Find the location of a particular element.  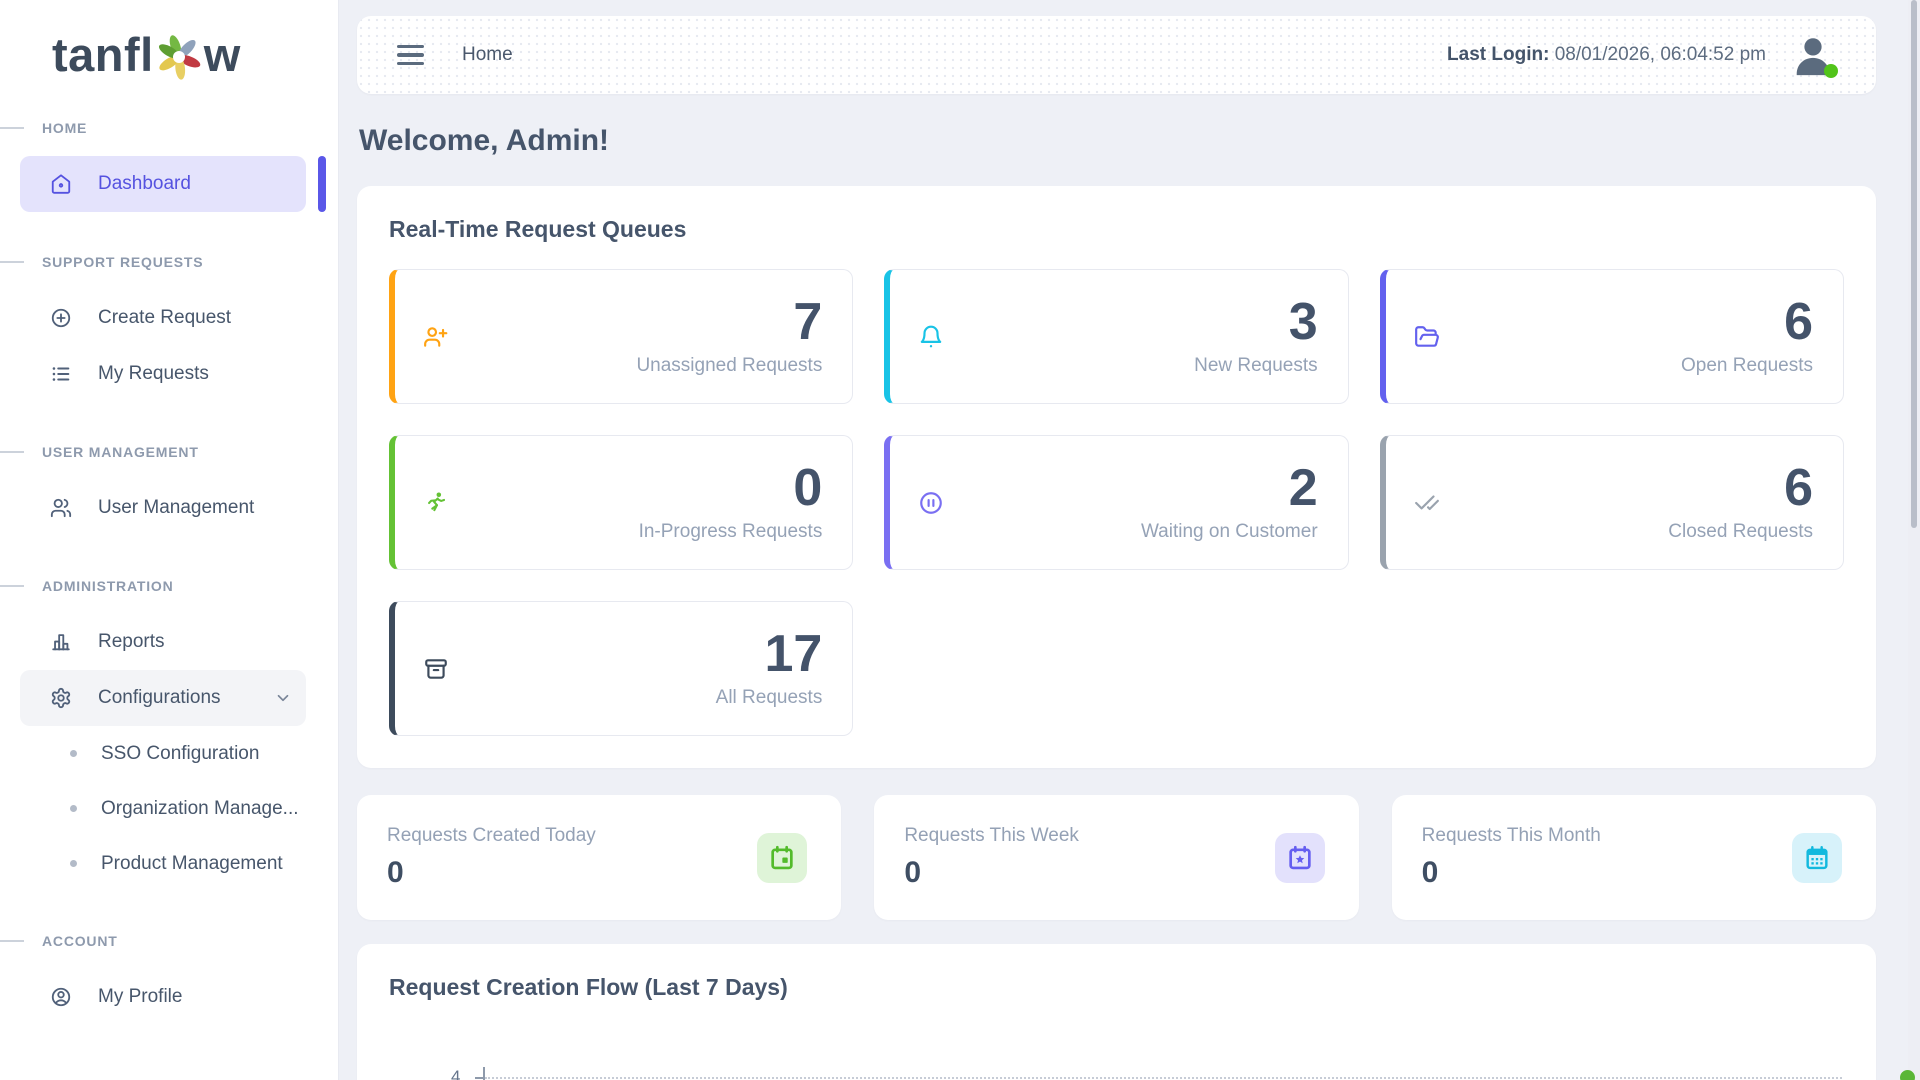

section-label-support-requests: SUPPORT REQUESTS is located at coordinates (123, 262).